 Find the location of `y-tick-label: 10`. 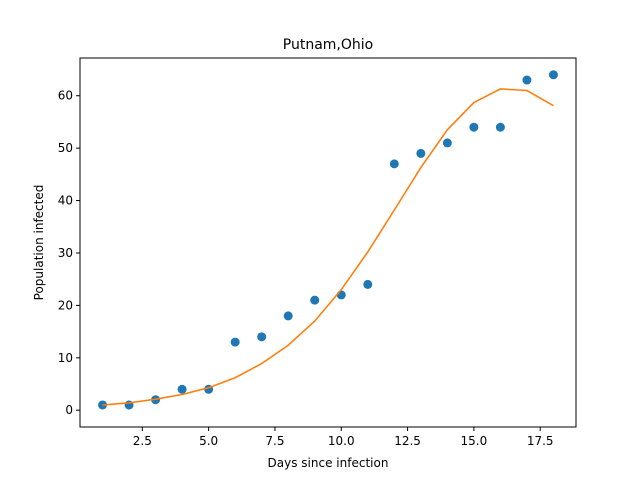

y-tick-label: 10 is located at coordinates (65, 358).